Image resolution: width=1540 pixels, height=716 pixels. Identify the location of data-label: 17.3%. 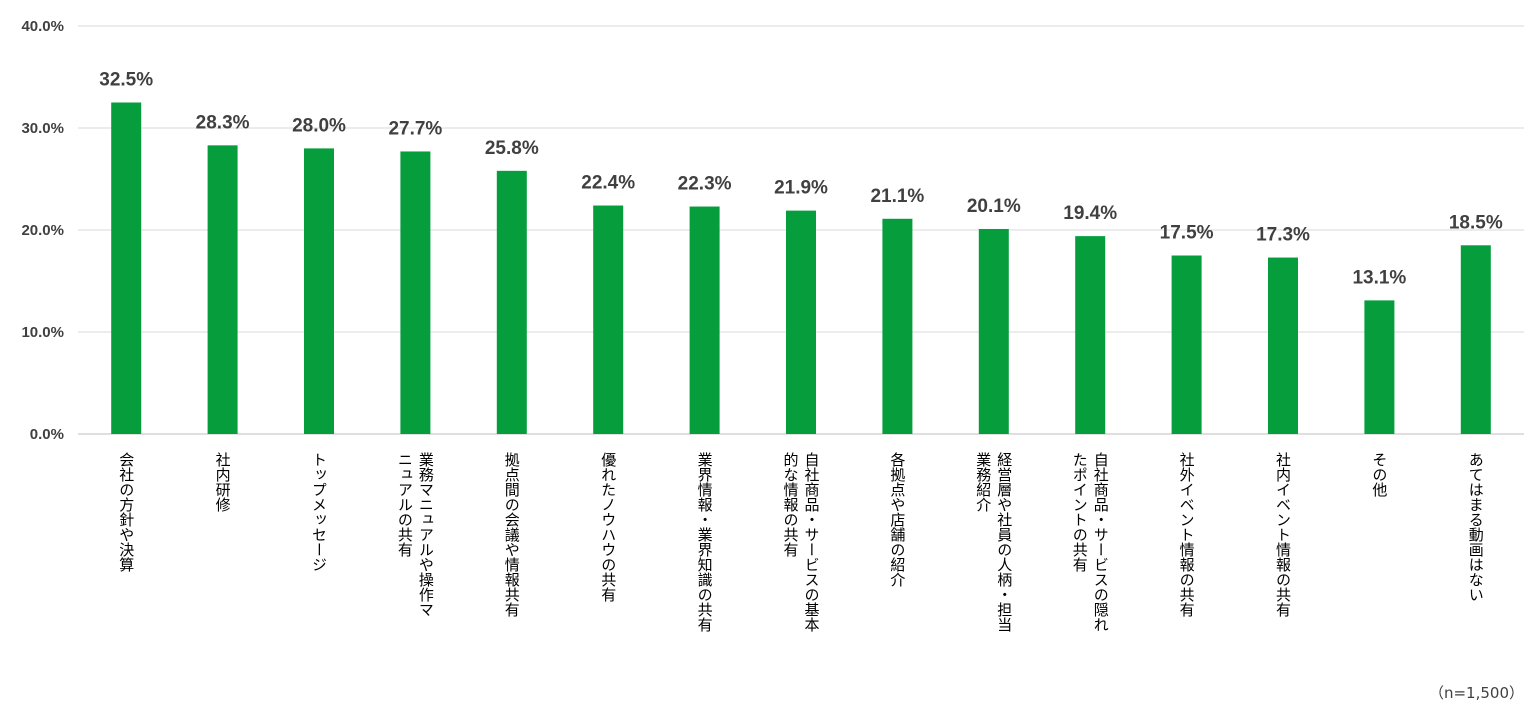
(1283, 235).